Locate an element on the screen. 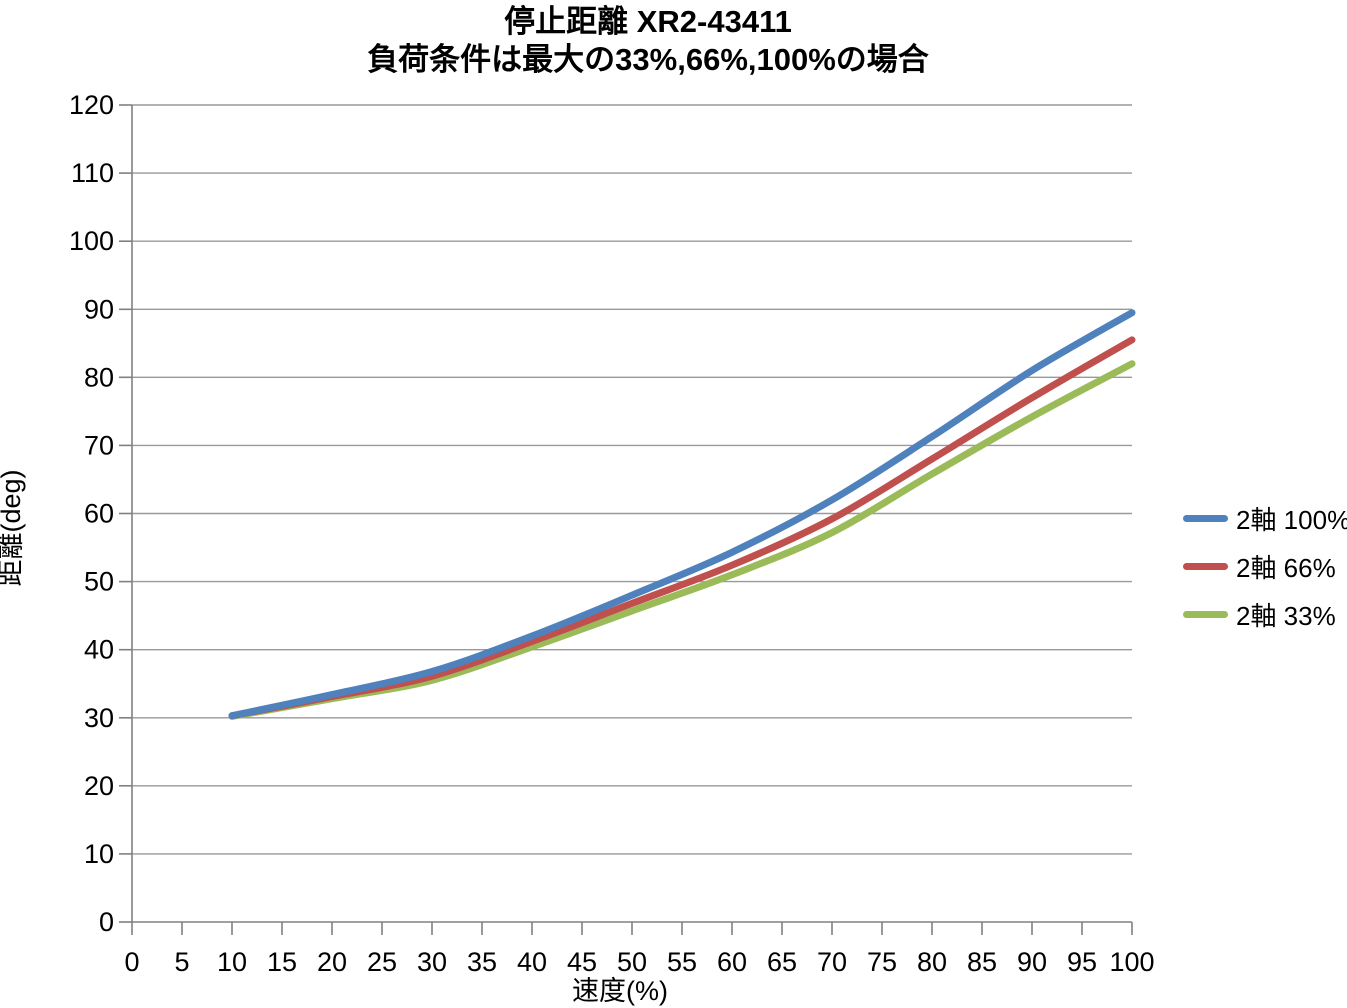  x-tick-label: 80 is located at coordinates (932, 962).